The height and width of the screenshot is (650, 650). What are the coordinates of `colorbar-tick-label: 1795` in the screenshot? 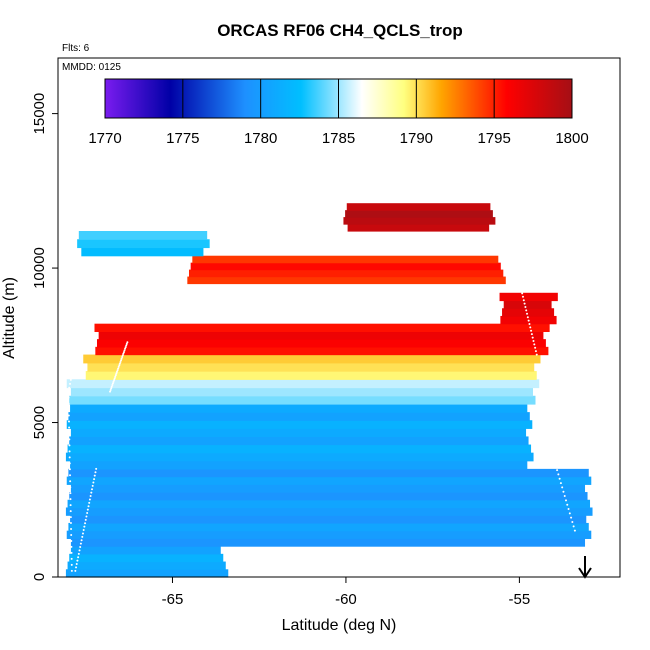 It's located at (493, 138).